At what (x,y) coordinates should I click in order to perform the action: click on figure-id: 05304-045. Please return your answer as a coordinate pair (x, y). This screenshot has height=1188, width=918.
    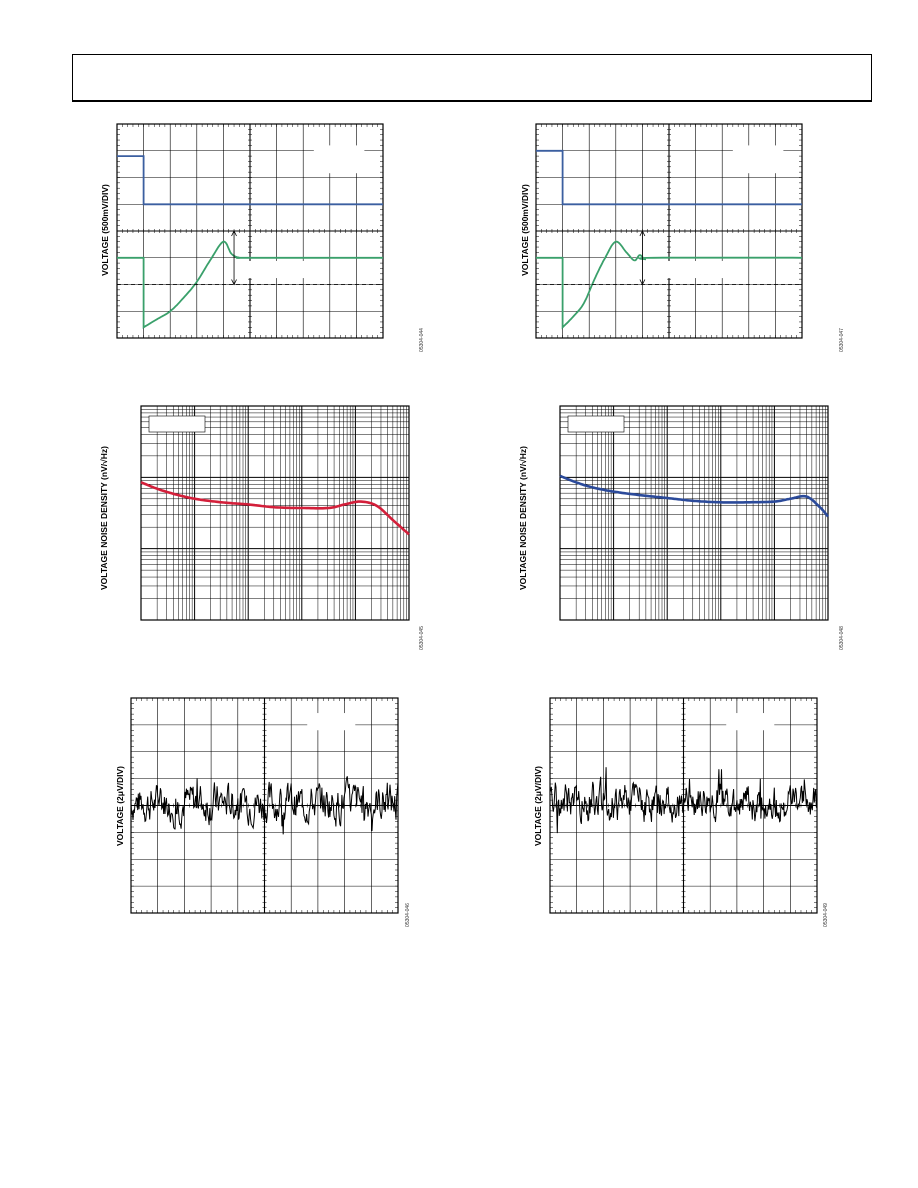
    Looking at the image, I should click on (422, 638).